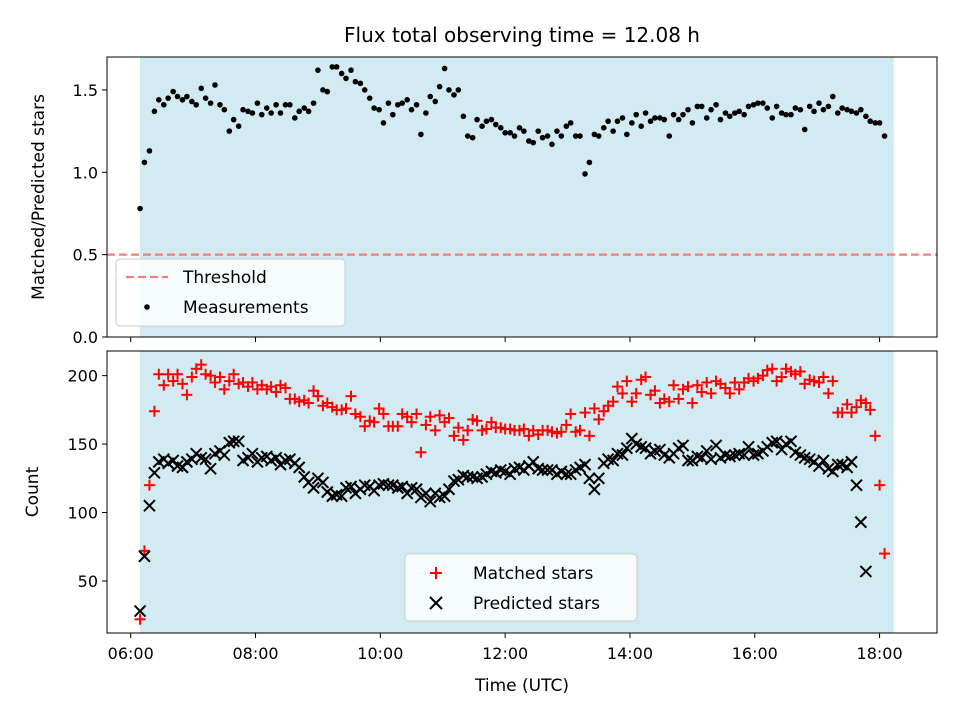 The image size is (960, 724). Describe the element at coordinates (39, 197) in the screenshot. I see `top-y-axis-label: Matched/Predicted stars` at that location.